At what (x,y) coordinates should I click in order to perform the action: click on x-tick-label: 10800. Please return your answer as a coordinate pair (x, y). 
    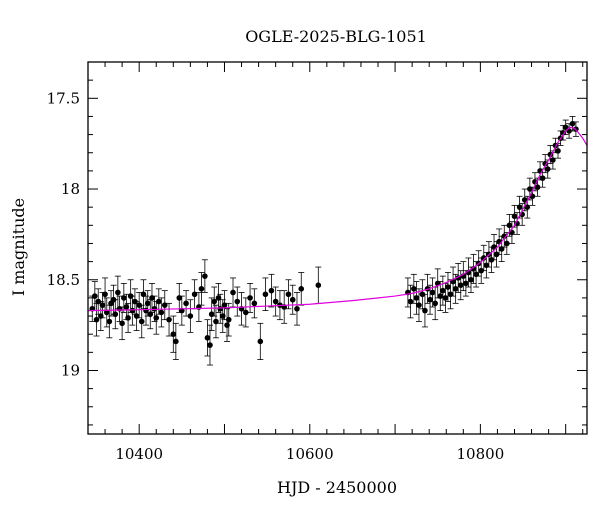
    Looking at the image, I should click on (481, 454).